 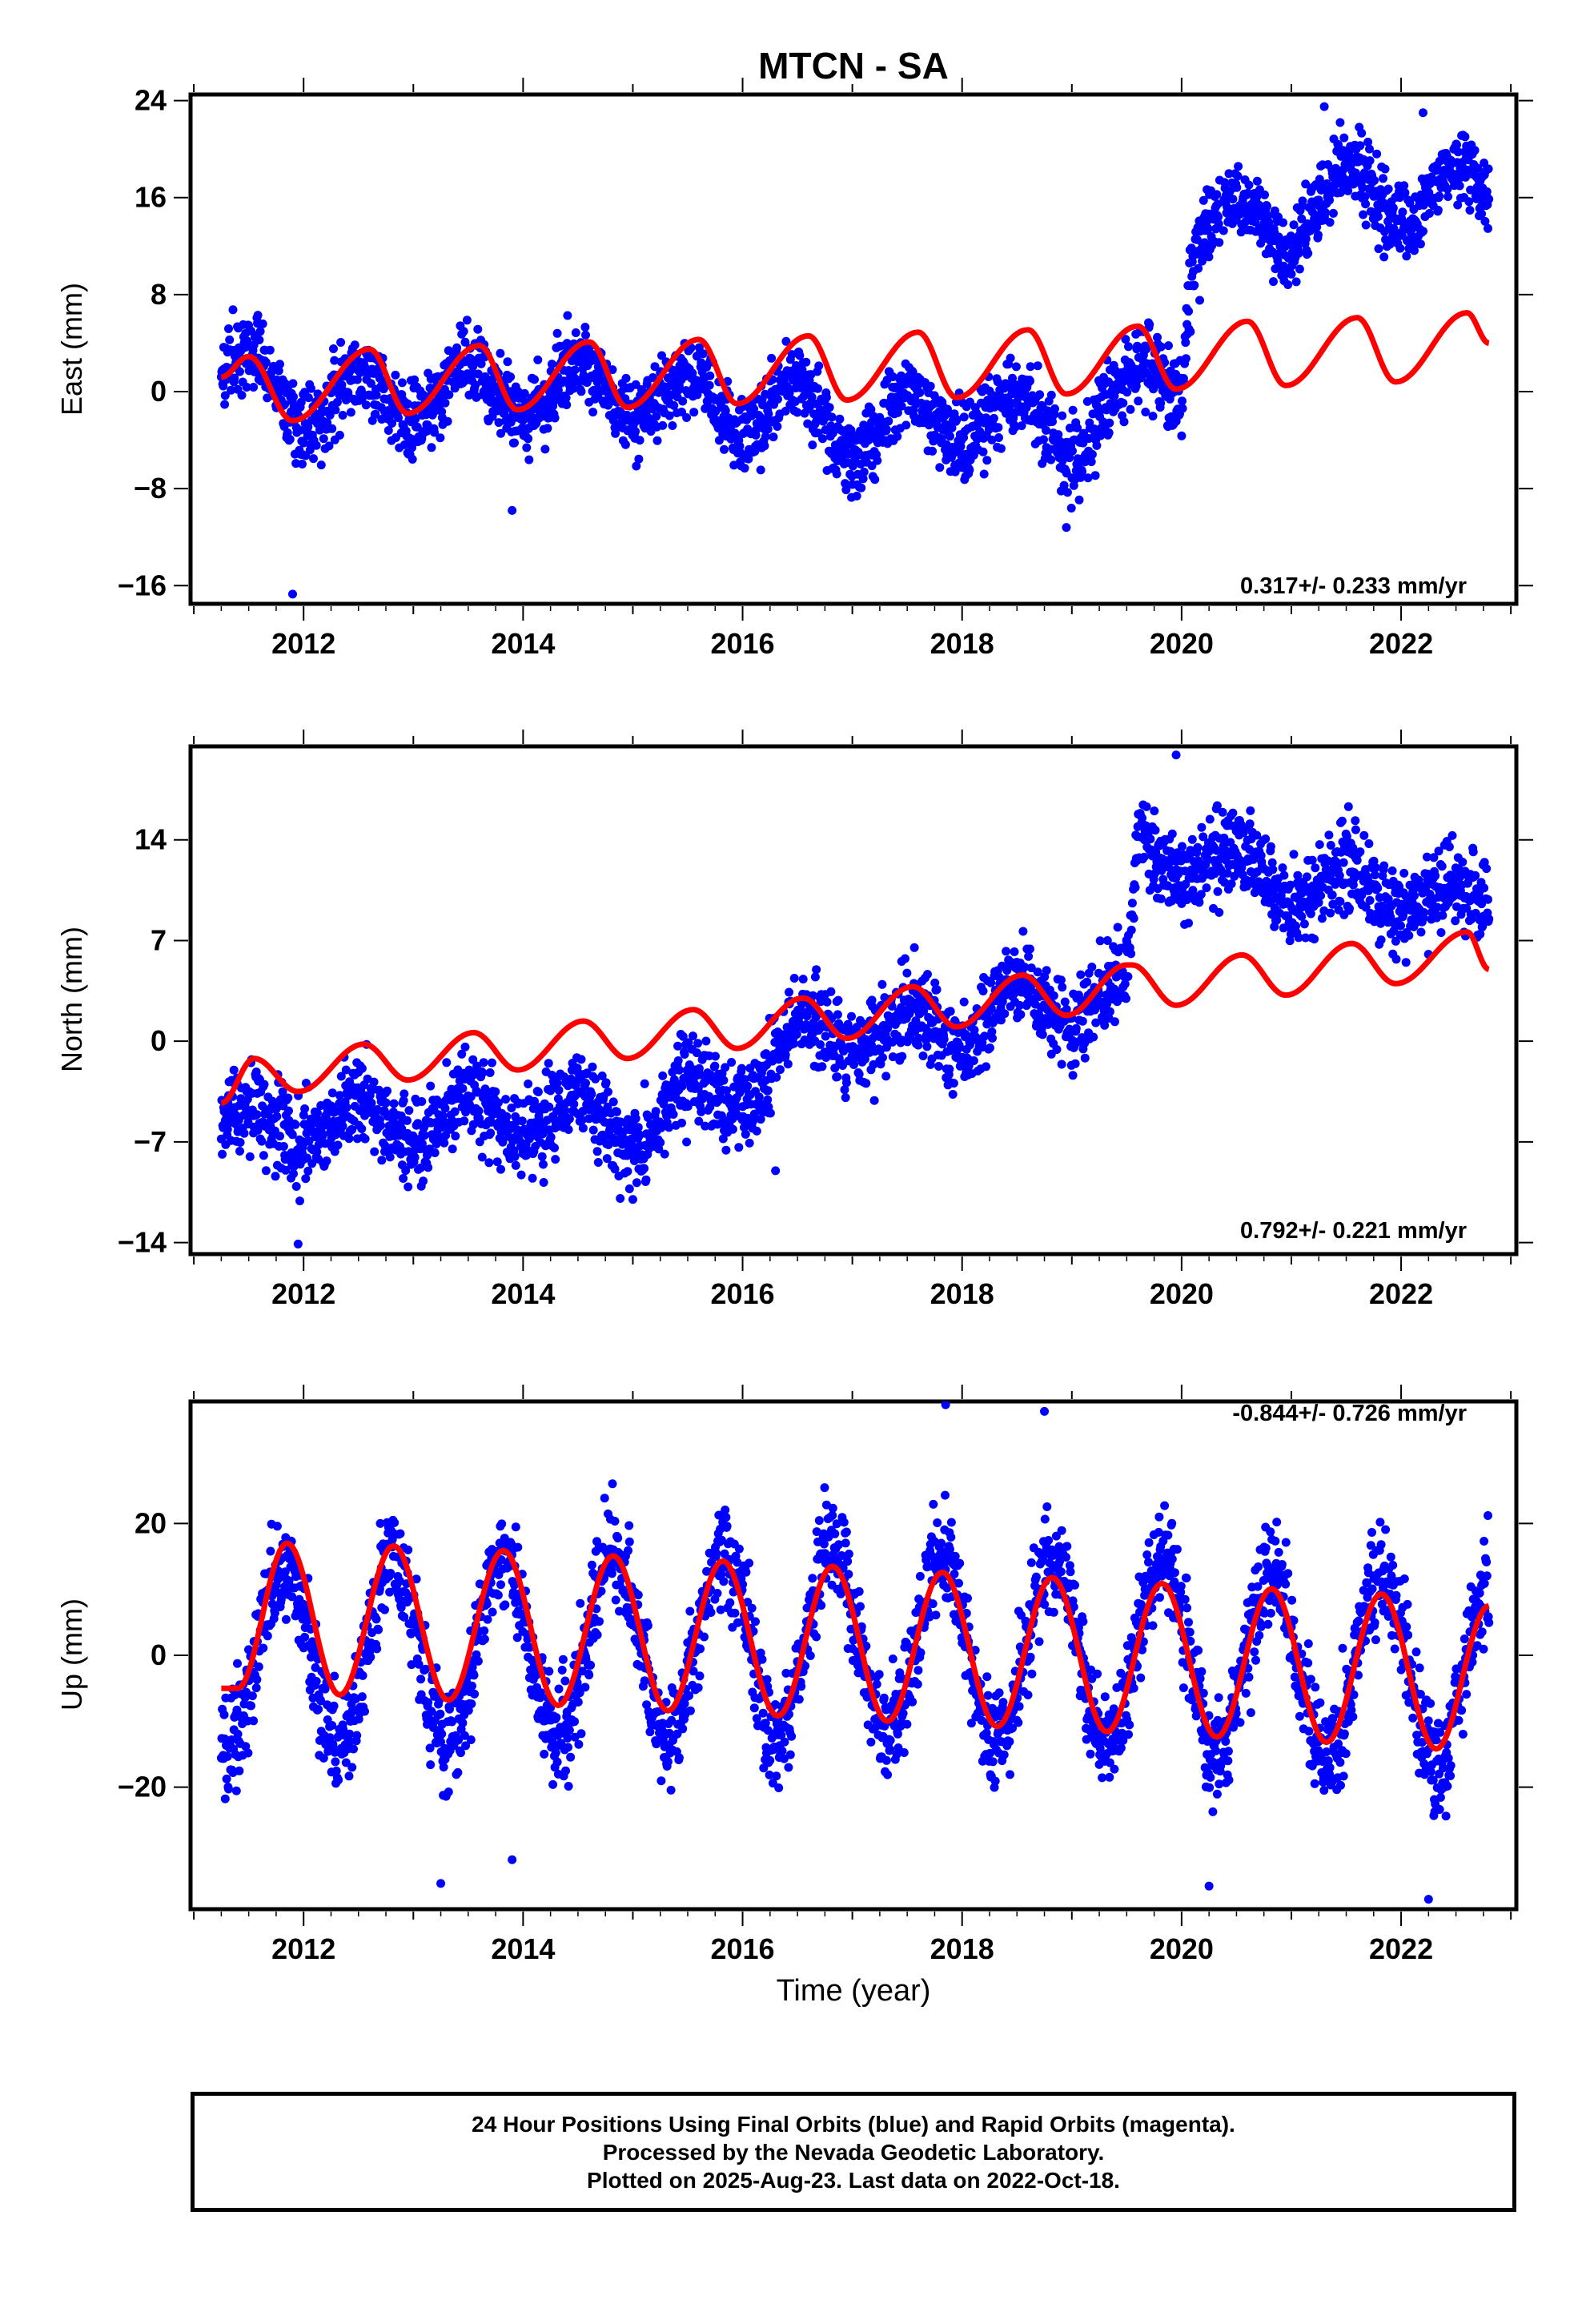 What do you see at coordinates (292, 594) in the screenshot?
I see `east-outlier-point` at bounding box center [292, 594].